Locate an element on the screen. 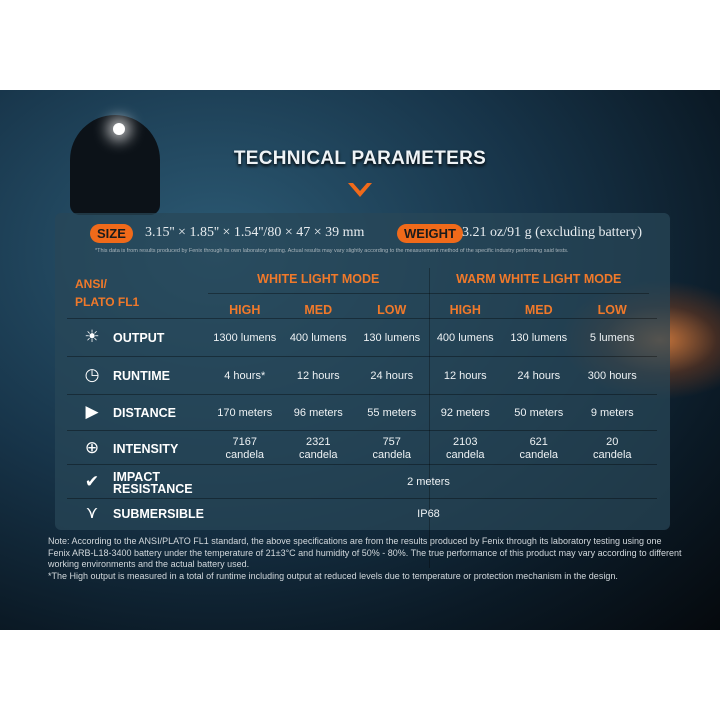  target-icon: ⊕ is located at coordinates (92, 447).